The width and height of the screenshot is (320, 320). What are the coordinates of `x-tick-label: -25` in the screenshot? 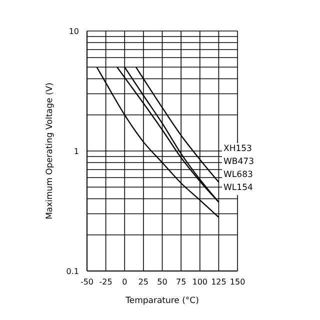 It's located at (105, 282).